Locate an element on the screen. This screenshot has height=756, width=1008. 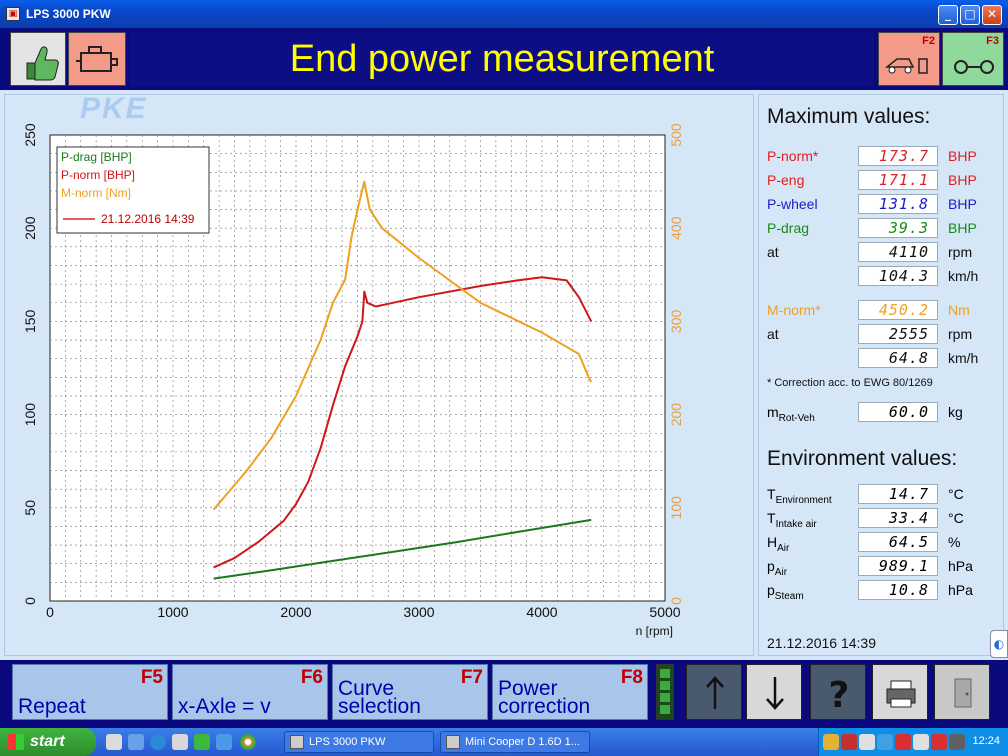
task-lps3000: LPS 3000 PKW is located at coordinates (359, 742).